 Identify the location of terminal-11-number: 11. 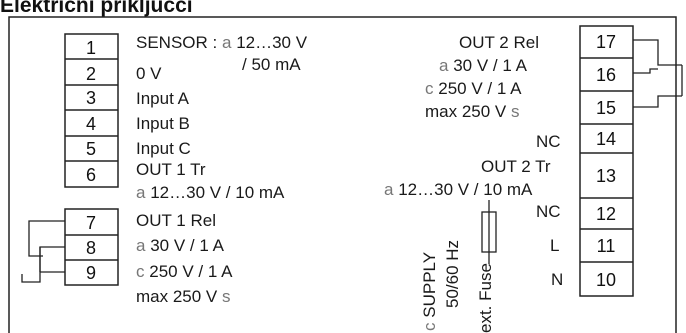
(606, 246).